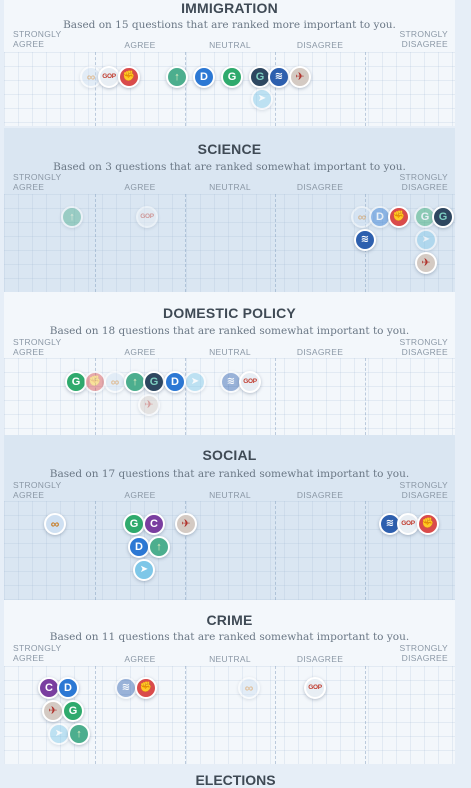 The height and width of the screenshot is (788, 471). Describe the element at coordinates (229, 620) in the screenshot. I see `section-title: CRIME` at that location.